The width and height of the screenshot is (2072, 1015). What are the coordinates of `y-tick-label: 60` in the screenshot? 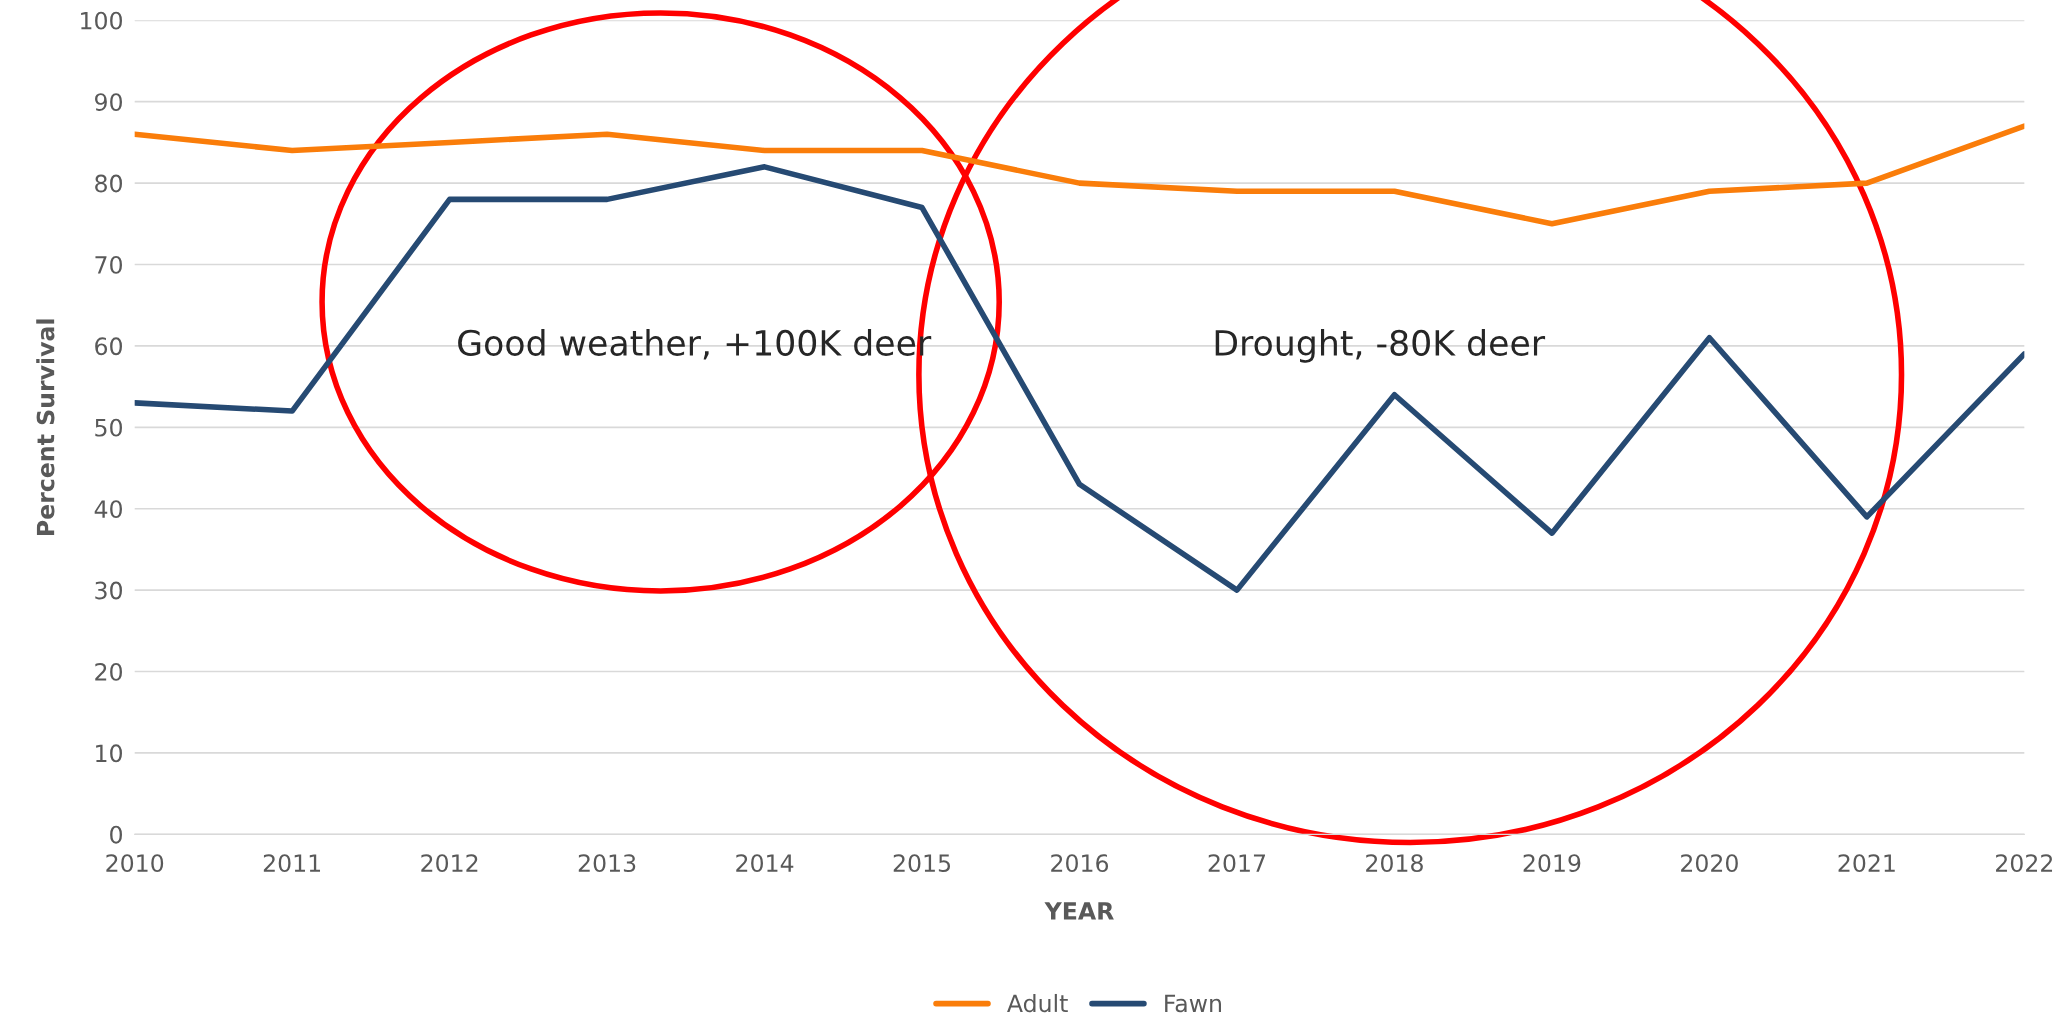 It's located at (108, 346).